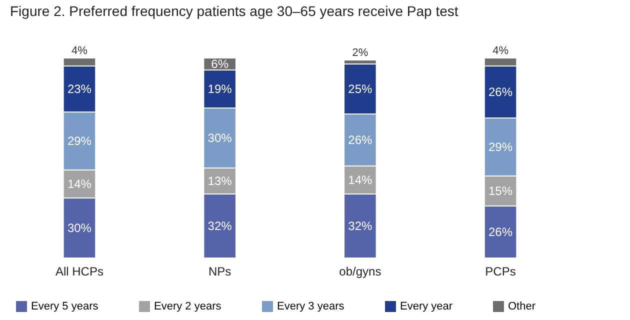 The height and width of the screenshot is (320, 630). Describe the element at coordinates (360, 53) in the screenshot. I see `data-label: 2%` at that location.